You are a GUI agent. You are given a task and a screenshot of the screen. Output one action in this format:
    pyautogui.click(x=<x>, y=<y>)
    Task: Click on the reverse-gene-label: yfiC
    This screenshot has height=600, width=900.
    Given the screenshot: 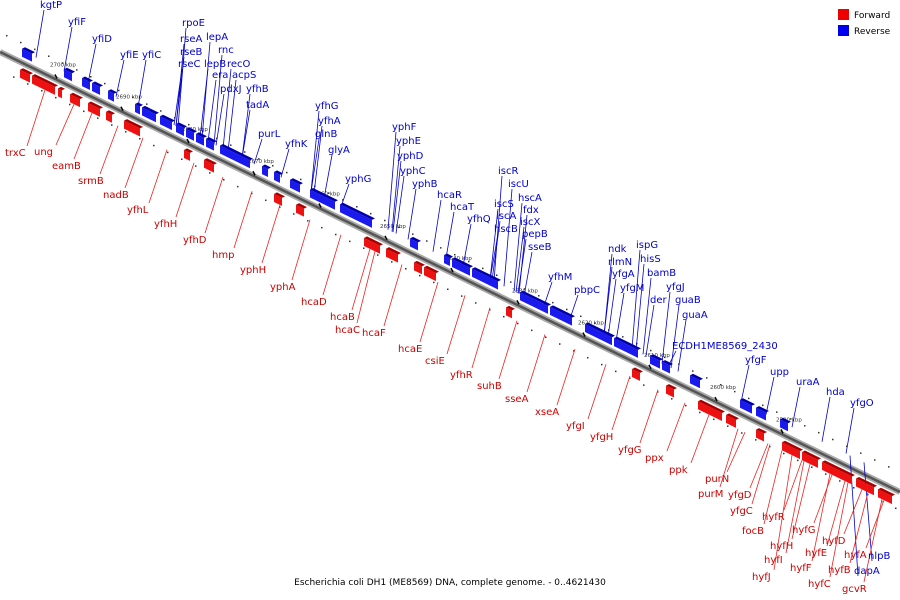 What is the action you would take?
    pyautogui.click(x=151, y=55)
    